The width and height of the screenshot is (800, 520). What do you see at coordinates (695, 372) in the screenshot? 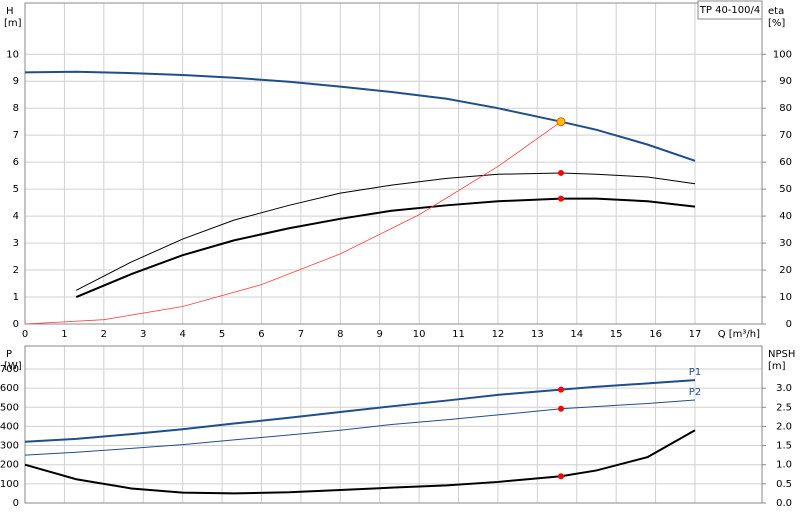
I see `series-label: P1` at bounding box center [695, 372].